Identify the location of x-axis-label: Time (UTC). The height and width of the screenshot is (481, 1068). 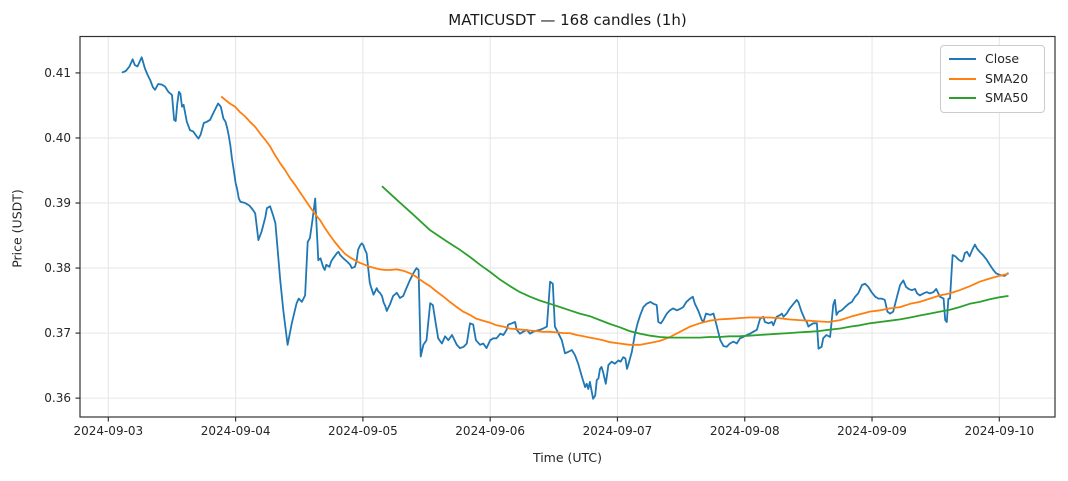
(567, 457).